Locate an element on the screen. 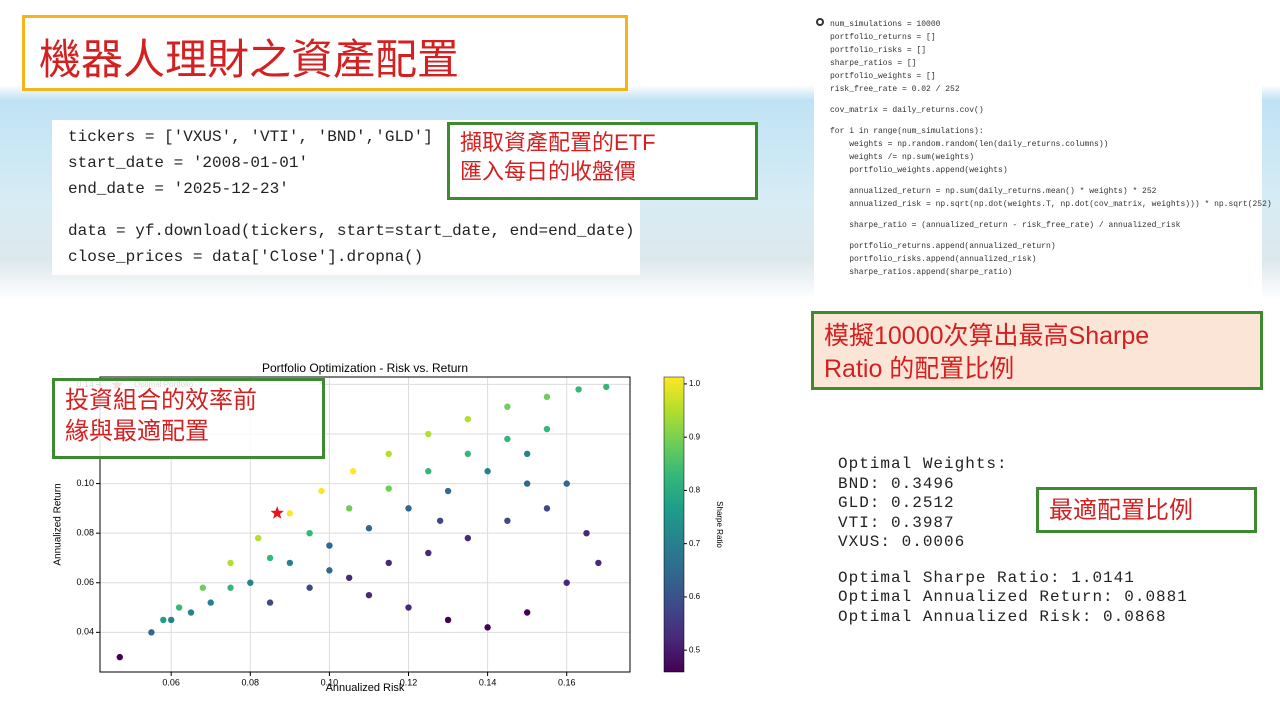  text-line: 擷取資產配置的ETF is located at coordinates (558, 142).